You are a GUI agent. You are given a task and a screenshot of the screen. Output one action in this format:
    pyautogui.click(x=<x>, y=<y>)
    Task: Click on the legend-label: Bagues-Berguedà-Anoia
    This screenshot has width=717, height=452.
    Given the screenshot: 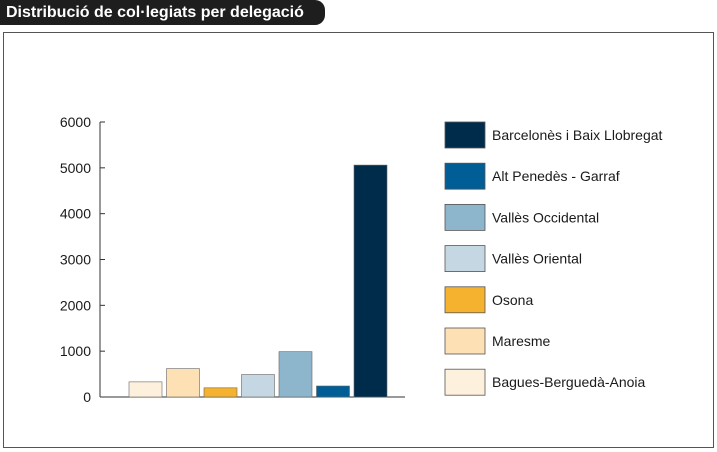 What is the action you would take?
    pyautogui.click(x=569, y=382)
    